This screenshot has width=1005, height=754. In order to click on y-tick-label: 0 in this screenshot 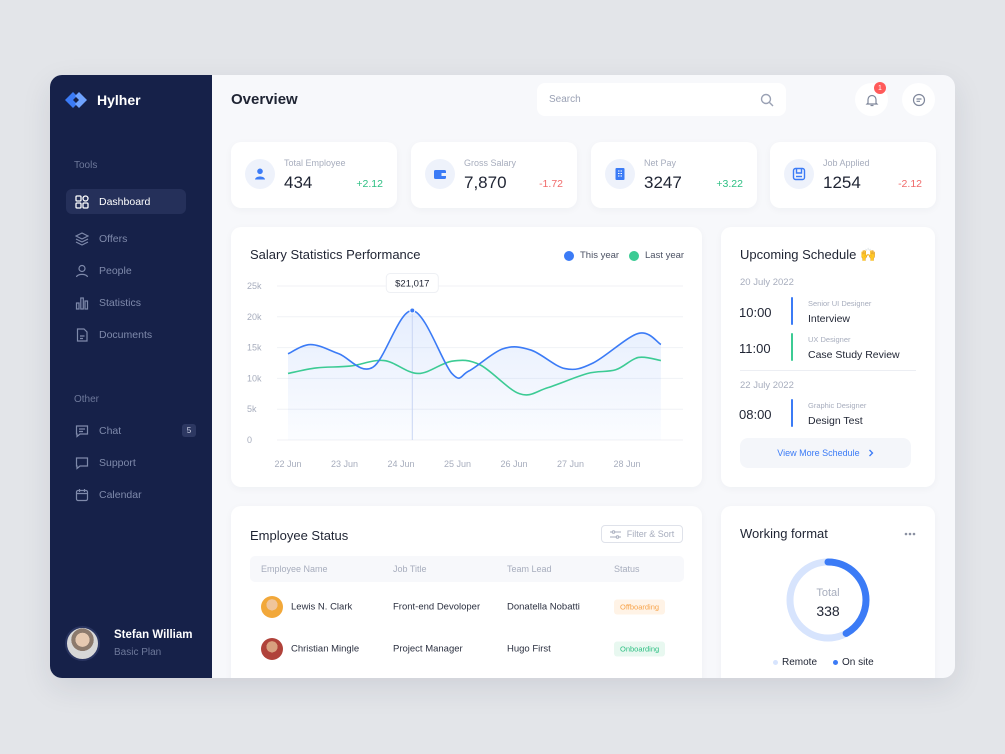, I will do `click(249, 440)`.